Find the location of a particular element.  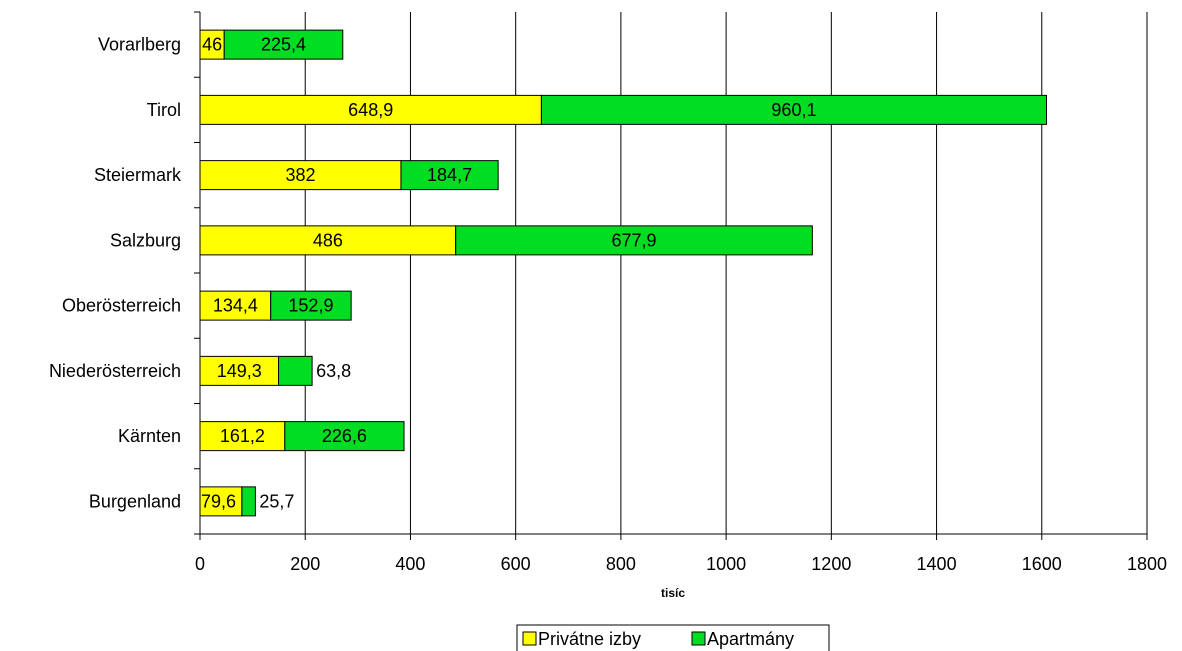

data-label-privatne-izby-oberosterreich: 134,4 is located at coordinates (235, 306).